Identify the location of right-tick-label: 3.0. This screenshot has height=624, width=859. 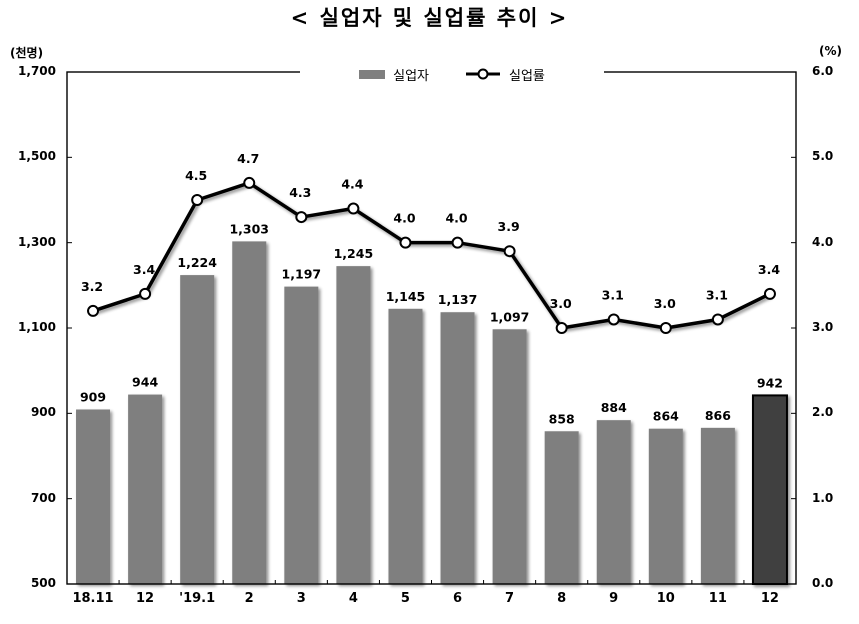
(823, 327).